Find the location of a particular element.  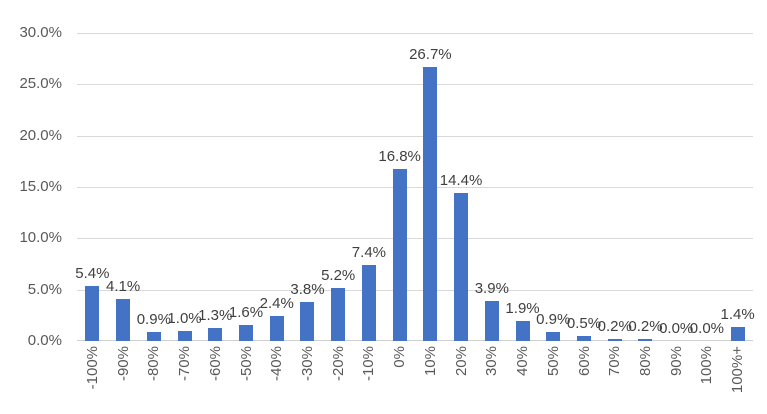

x-tick-label-text: -80% is located at coordinates (154, 364).